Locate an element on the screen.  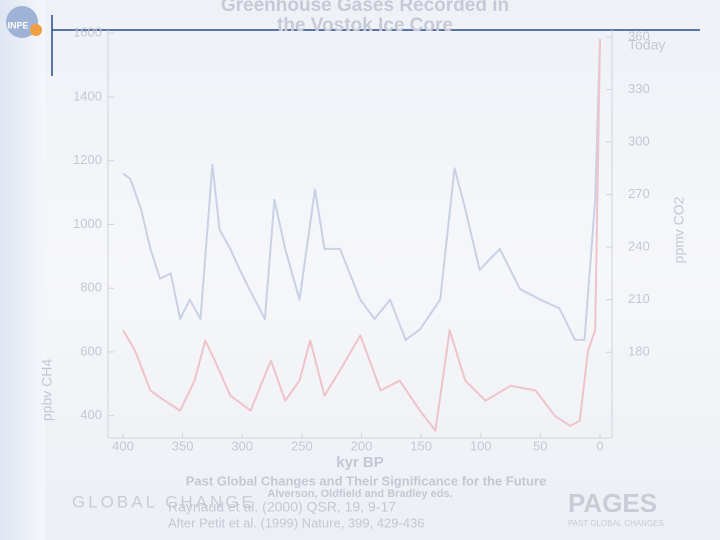
y-tick-label: 800 is located at coordinates (91, 287).